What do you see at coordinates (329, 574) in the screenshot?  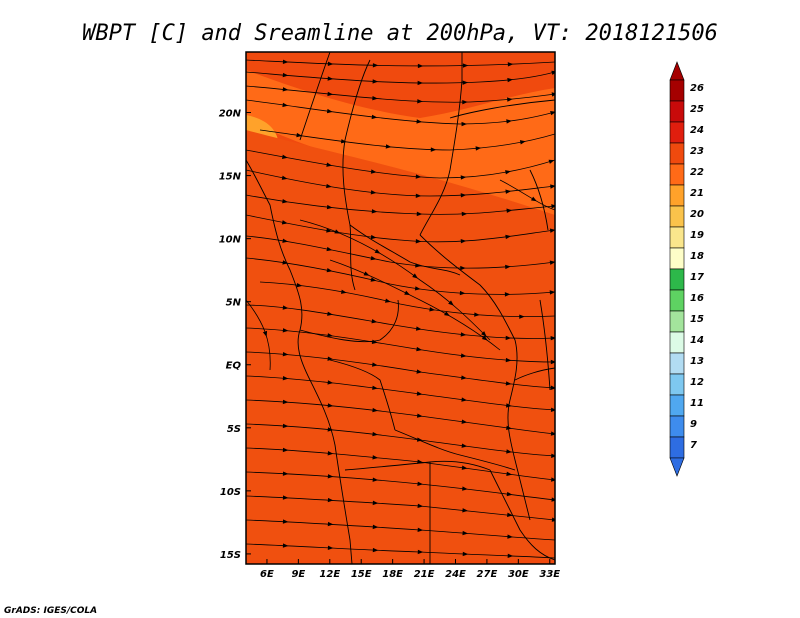 I see `lon-tick-label: 12E` at bounding box center [329, 574].